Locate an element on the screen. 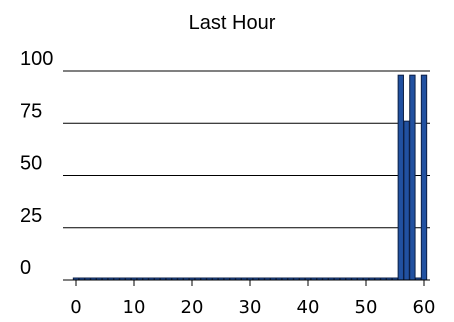  x-tick-label-60: 60 is located at coordinates (424, 307).